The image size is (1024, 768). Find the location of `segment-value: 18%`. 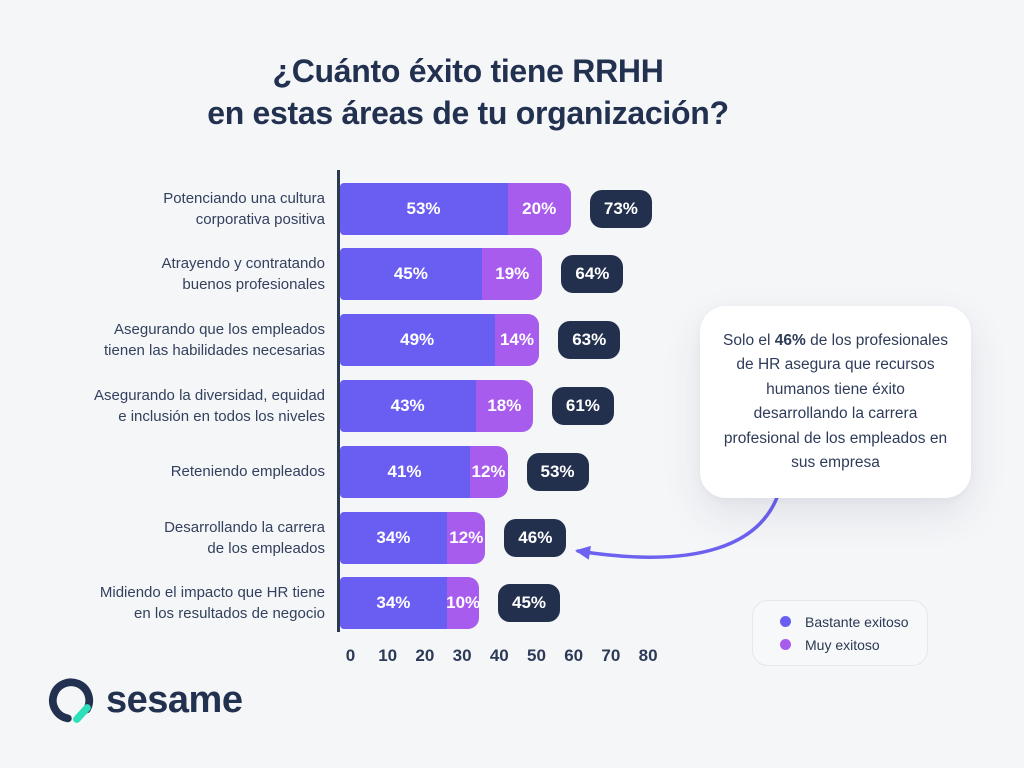

segment-value: 18% is located at coordinates (504, 405).